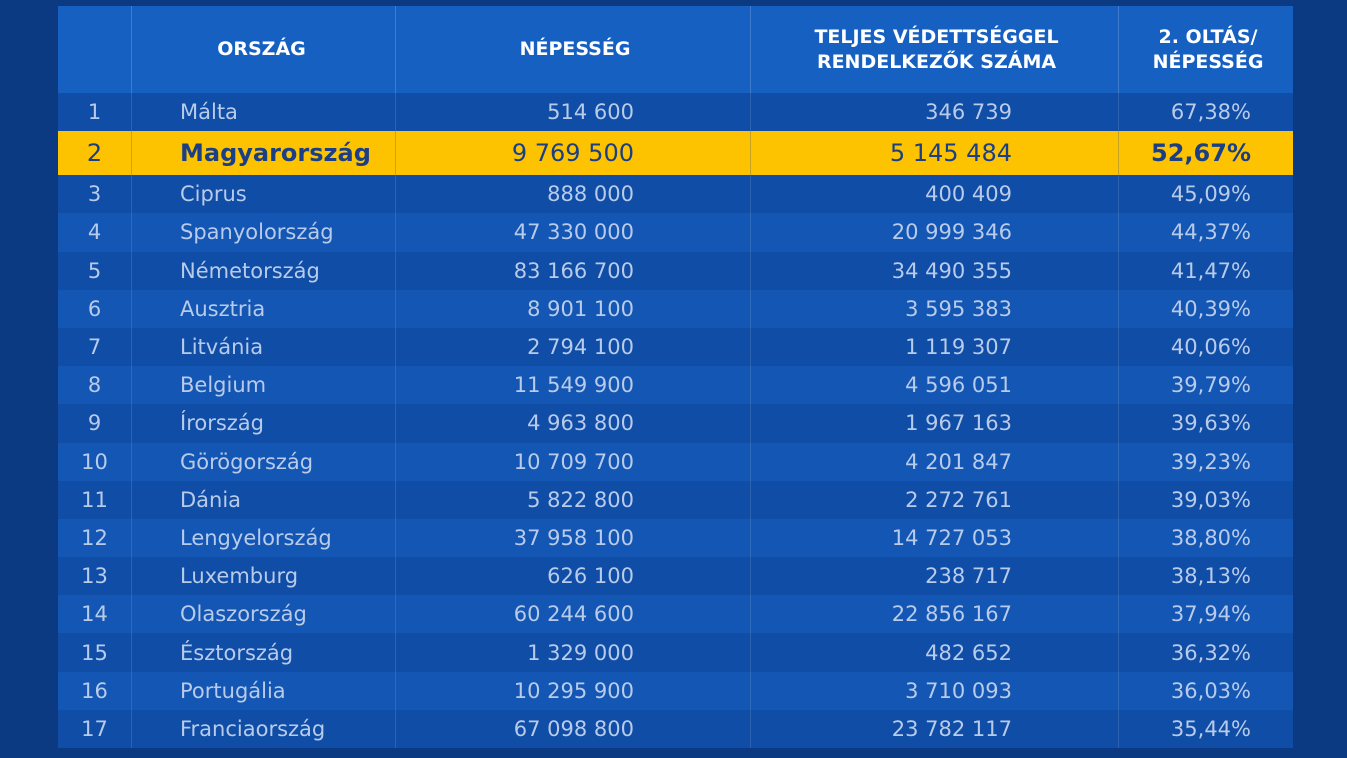  What do you see at coordinates (1210, 614) in the screenshot?
I see `cell-ratio: 37,94%` at bounding box center [1210, 614].